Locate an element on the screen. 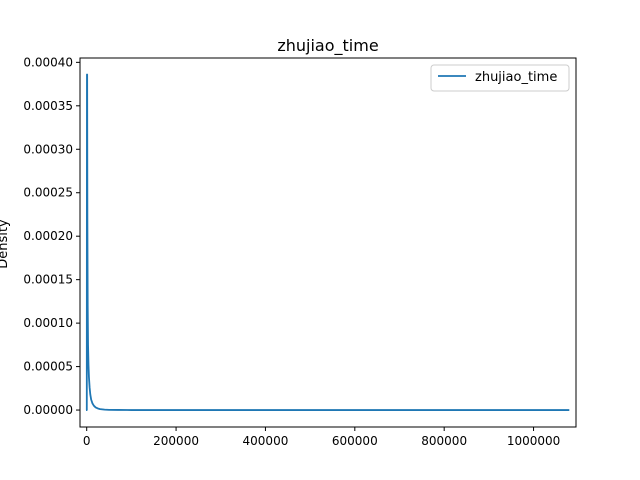 The width and height of the screenshot is (640, 480). legend-box is located at coordinates (500, 78).